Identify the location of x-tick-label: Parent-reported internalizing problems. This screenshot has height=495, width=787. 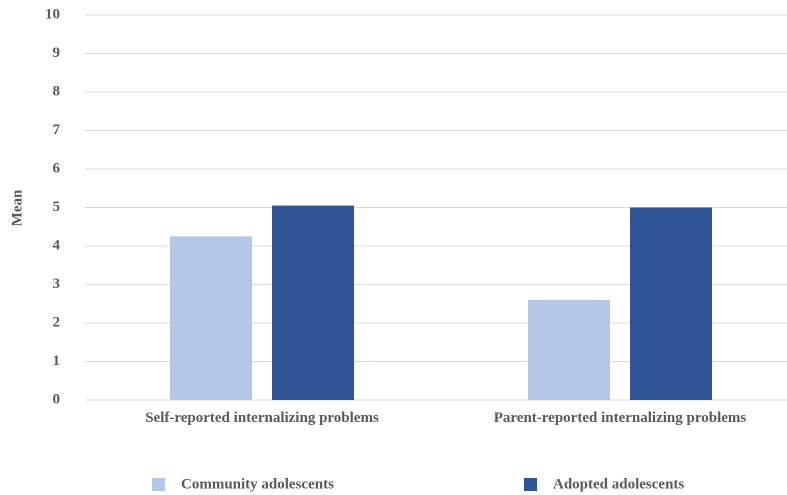
(620, 418).